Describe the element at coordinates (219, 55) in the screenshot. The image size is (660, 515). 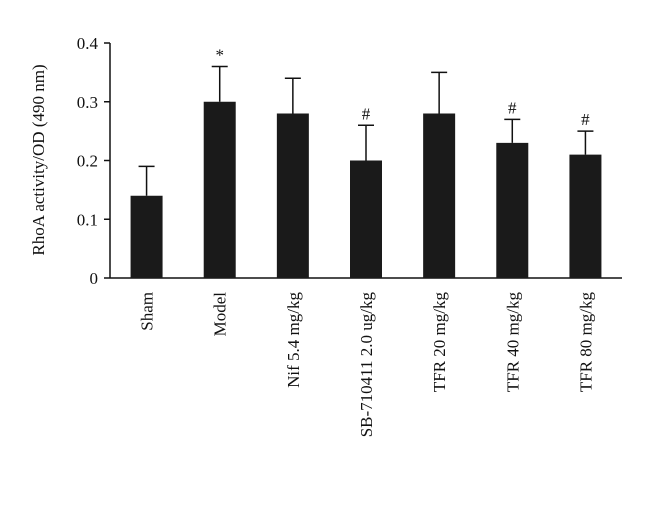
I see `annotation: *` at that location.